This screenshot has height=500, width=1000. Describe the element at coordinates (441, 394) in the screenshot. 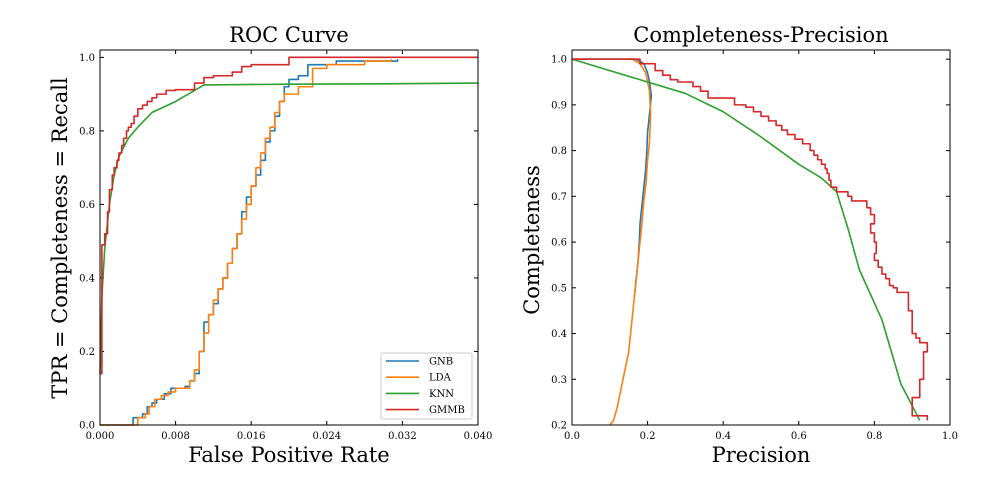

I see `legend-label-knn: KNN` at that location.